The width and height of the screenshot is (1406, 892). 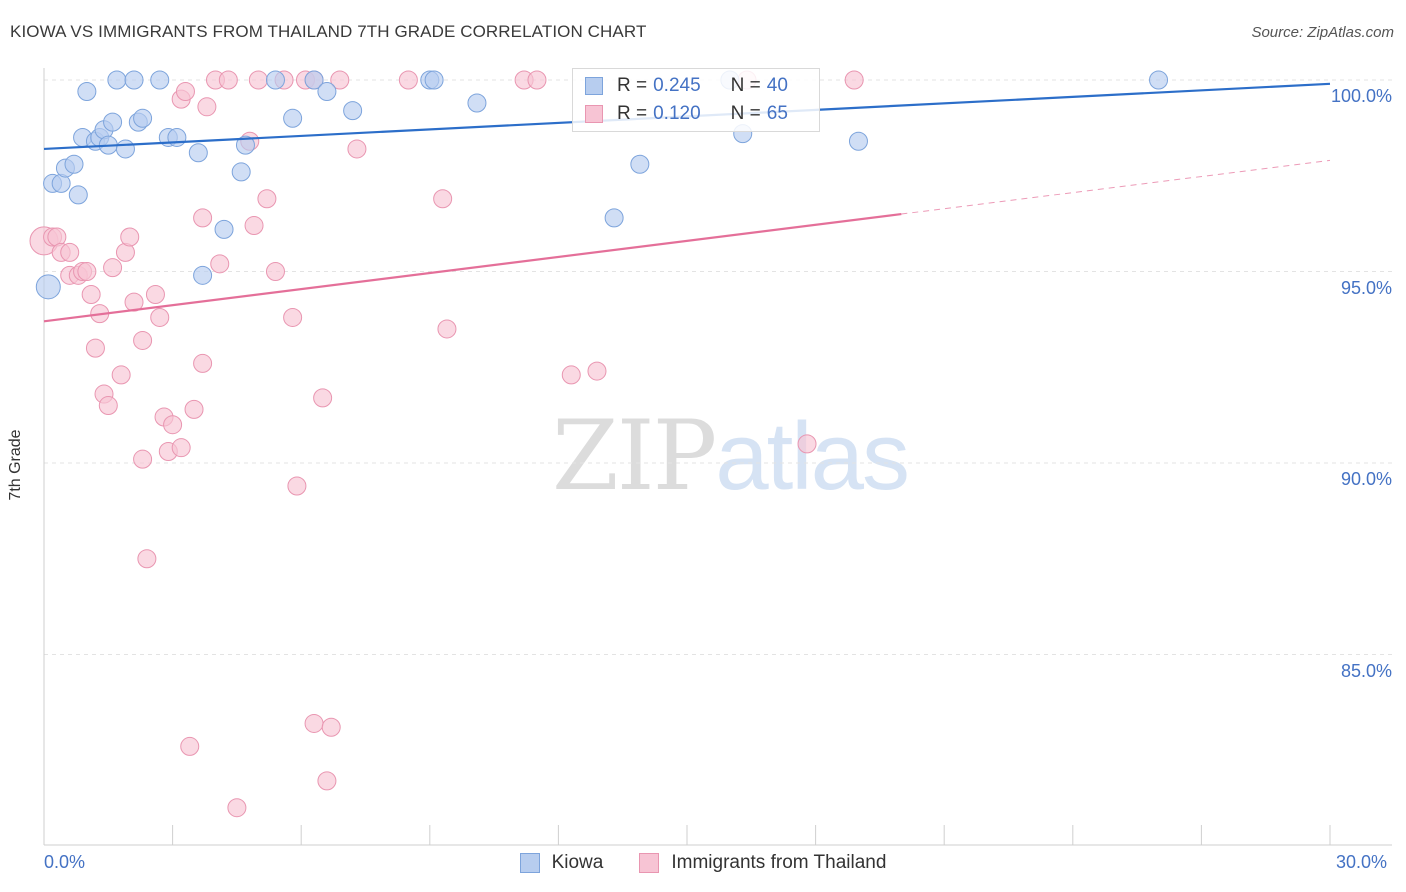 What do you see at coordinates (1362, 862) in the screenshot?
I see `x-tick-label-max: 30.0%` at bounding box center [1362, 862].